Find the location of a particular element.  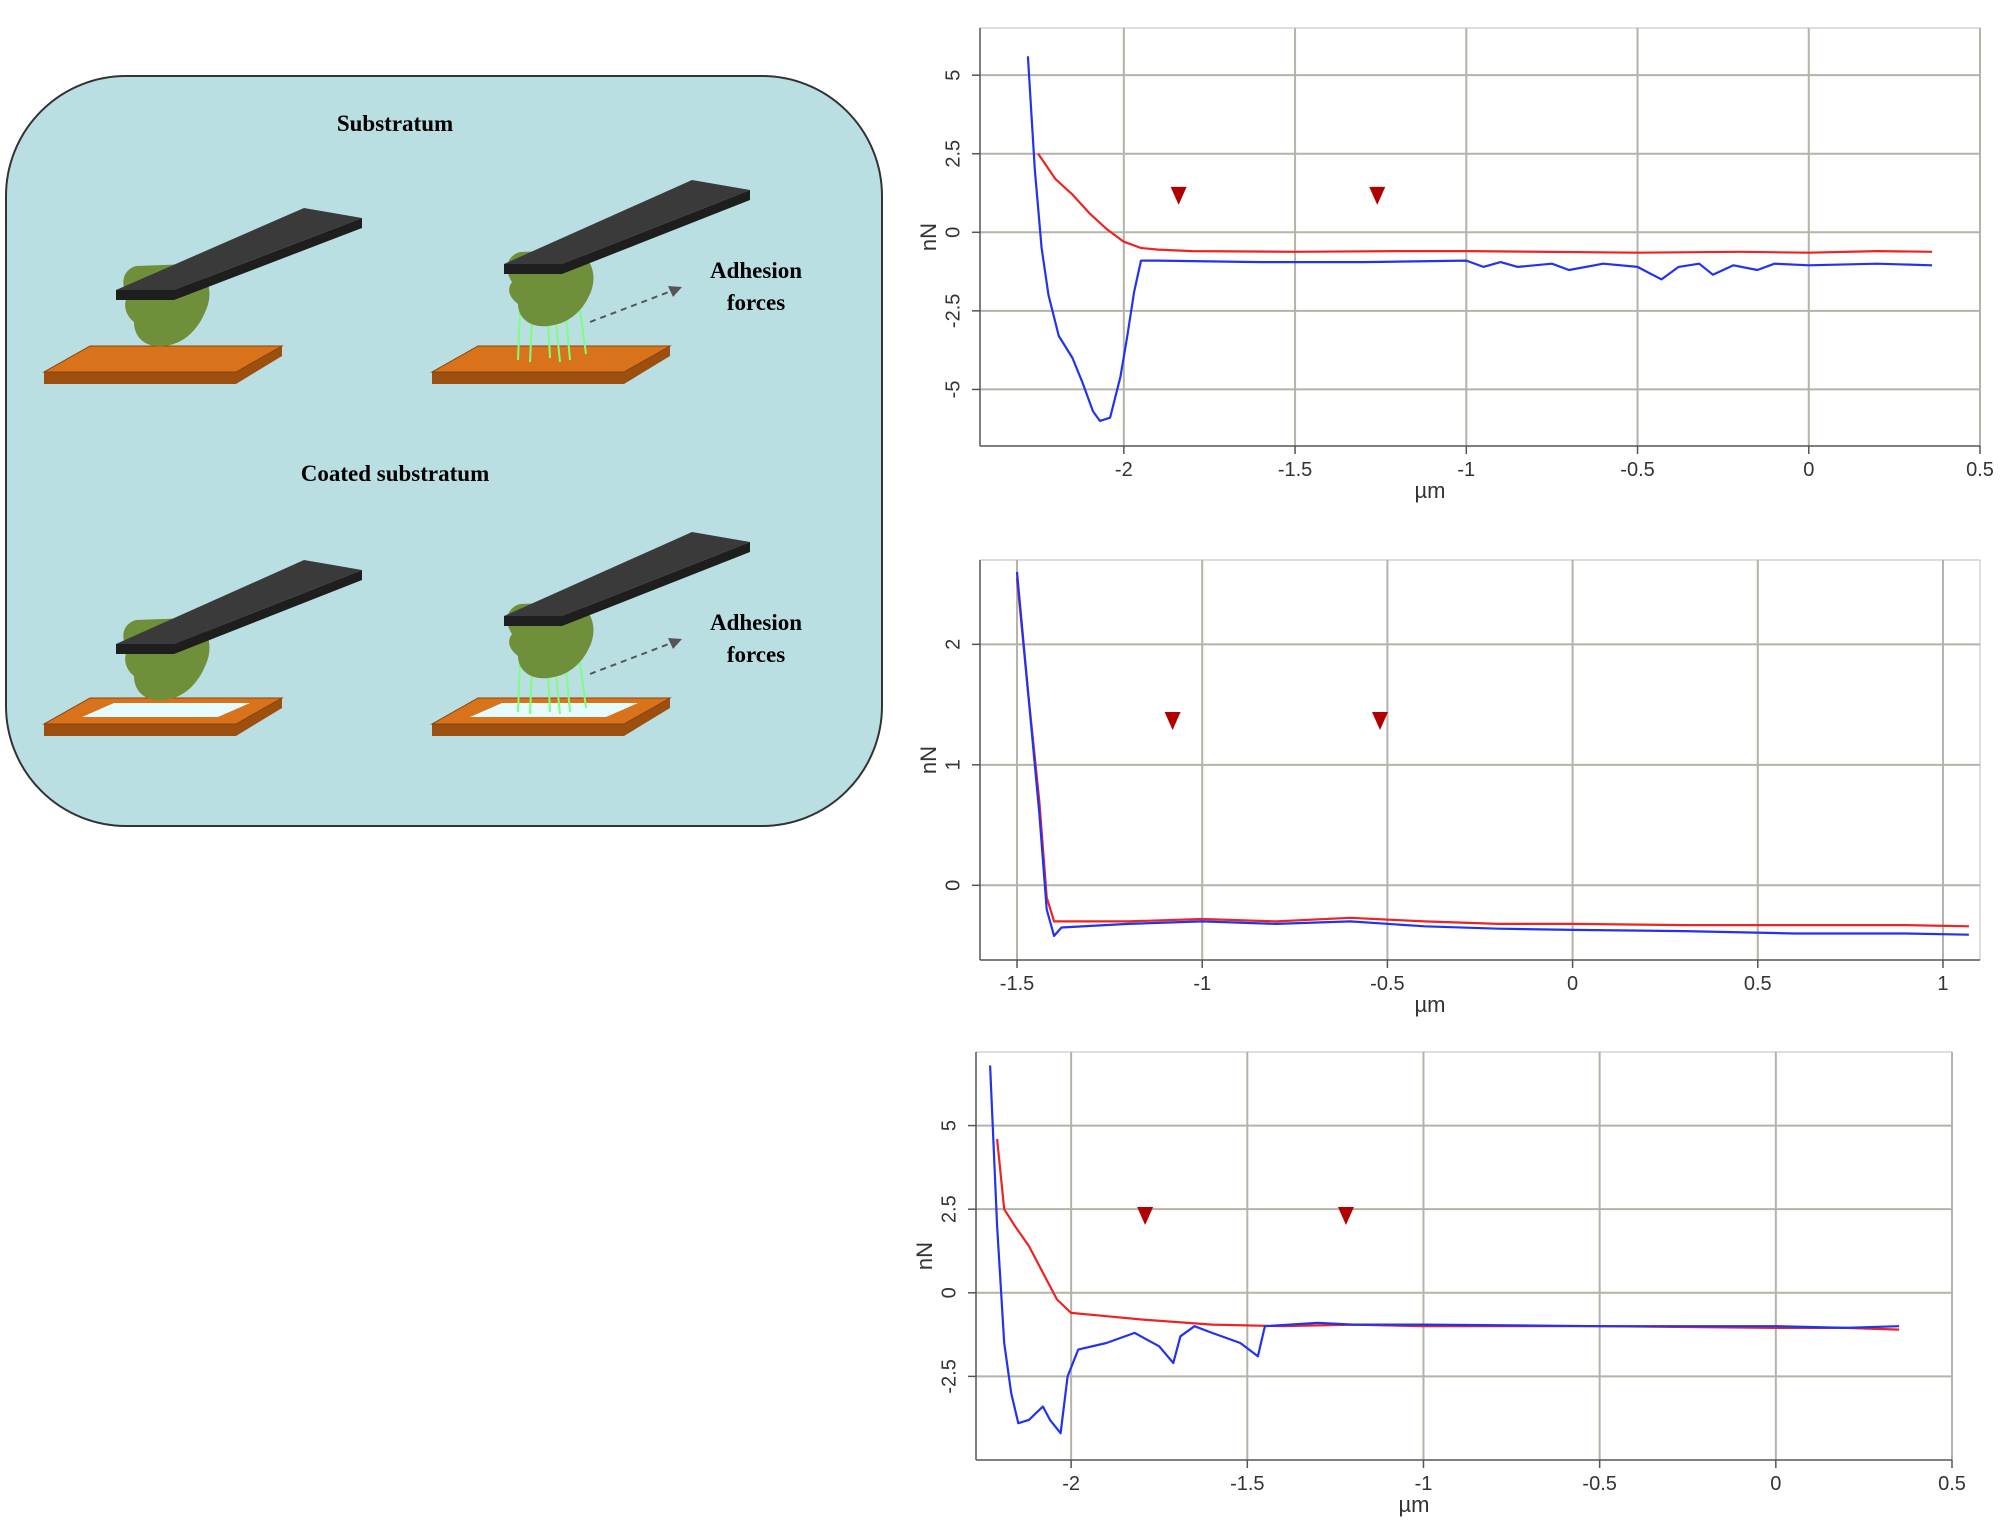

setup-substratum-approach is located at coordinates (202, 296).